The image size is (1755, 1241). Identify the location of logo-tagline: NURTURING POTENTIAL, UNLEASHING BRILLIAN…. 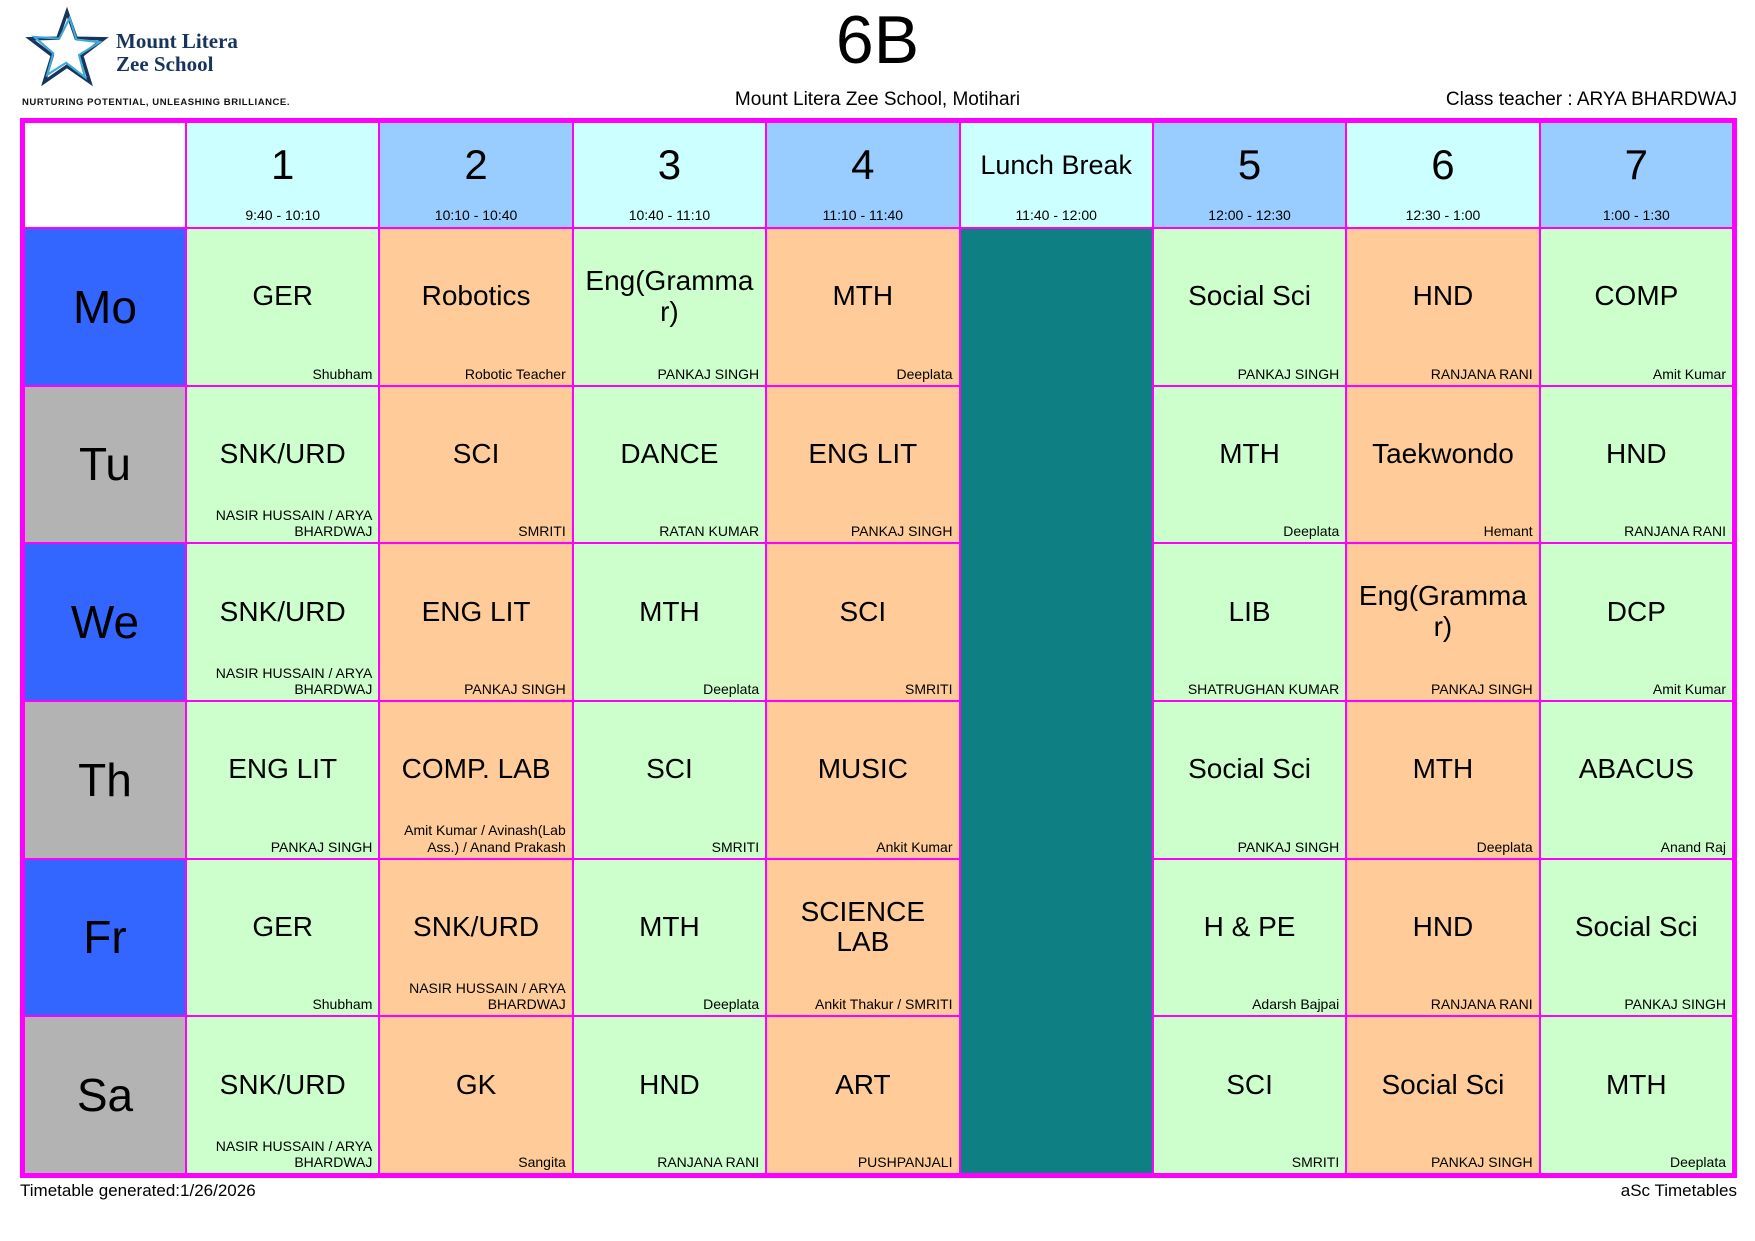
(156, 102).